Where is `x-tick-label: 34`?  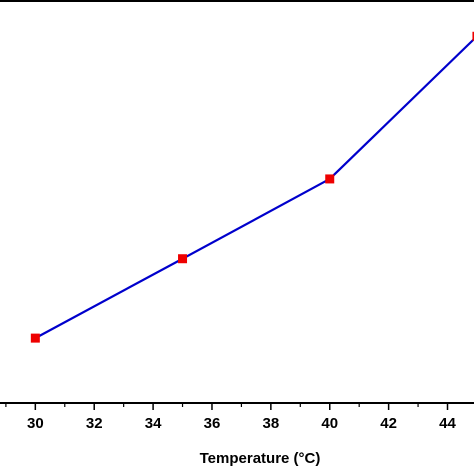 x-tick-label: 34 is located at coordinates (153, 423).